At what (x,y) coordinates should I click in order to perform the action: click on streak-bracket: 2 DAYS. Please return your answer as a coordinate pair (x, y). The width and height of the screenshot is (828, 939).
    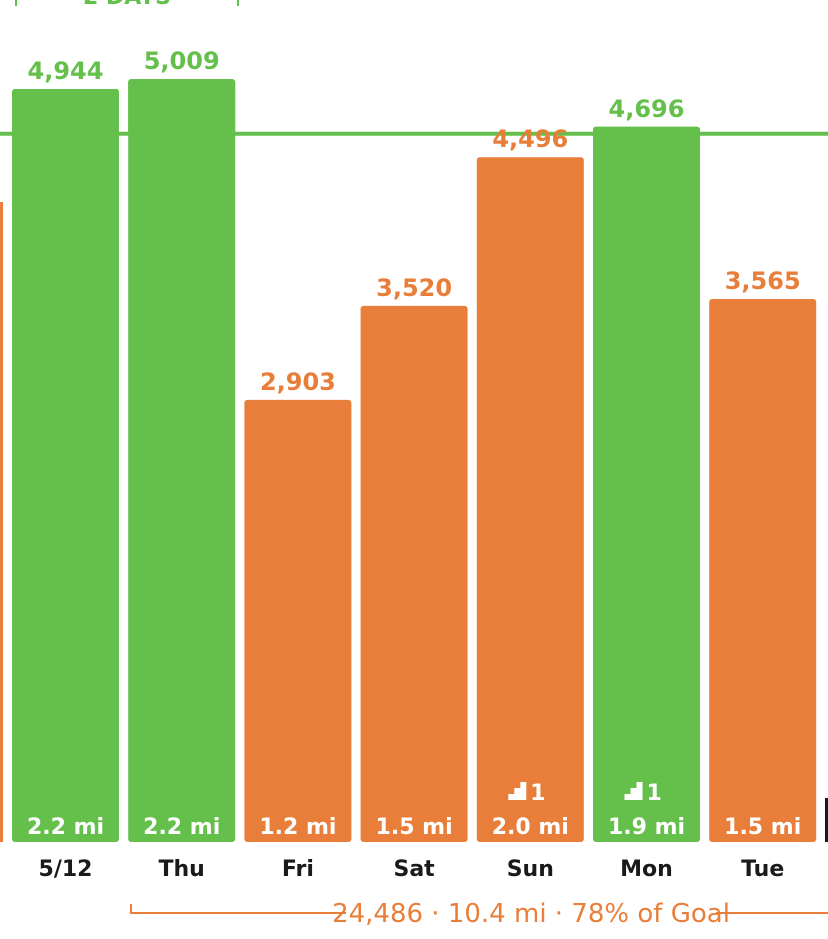
    Looking at the image, I should click on (127, 5).